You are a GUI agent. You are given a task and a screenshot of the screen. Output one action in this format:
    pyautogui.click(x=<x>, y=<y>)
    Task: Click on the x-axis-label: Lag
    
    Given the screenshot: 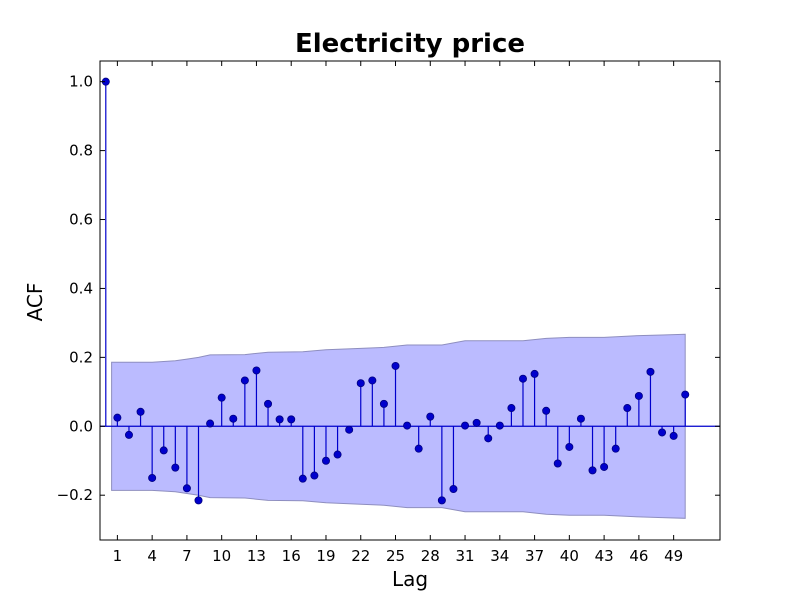 What is the action you would take?
    pyautogui.click(x=410, y=579)
    